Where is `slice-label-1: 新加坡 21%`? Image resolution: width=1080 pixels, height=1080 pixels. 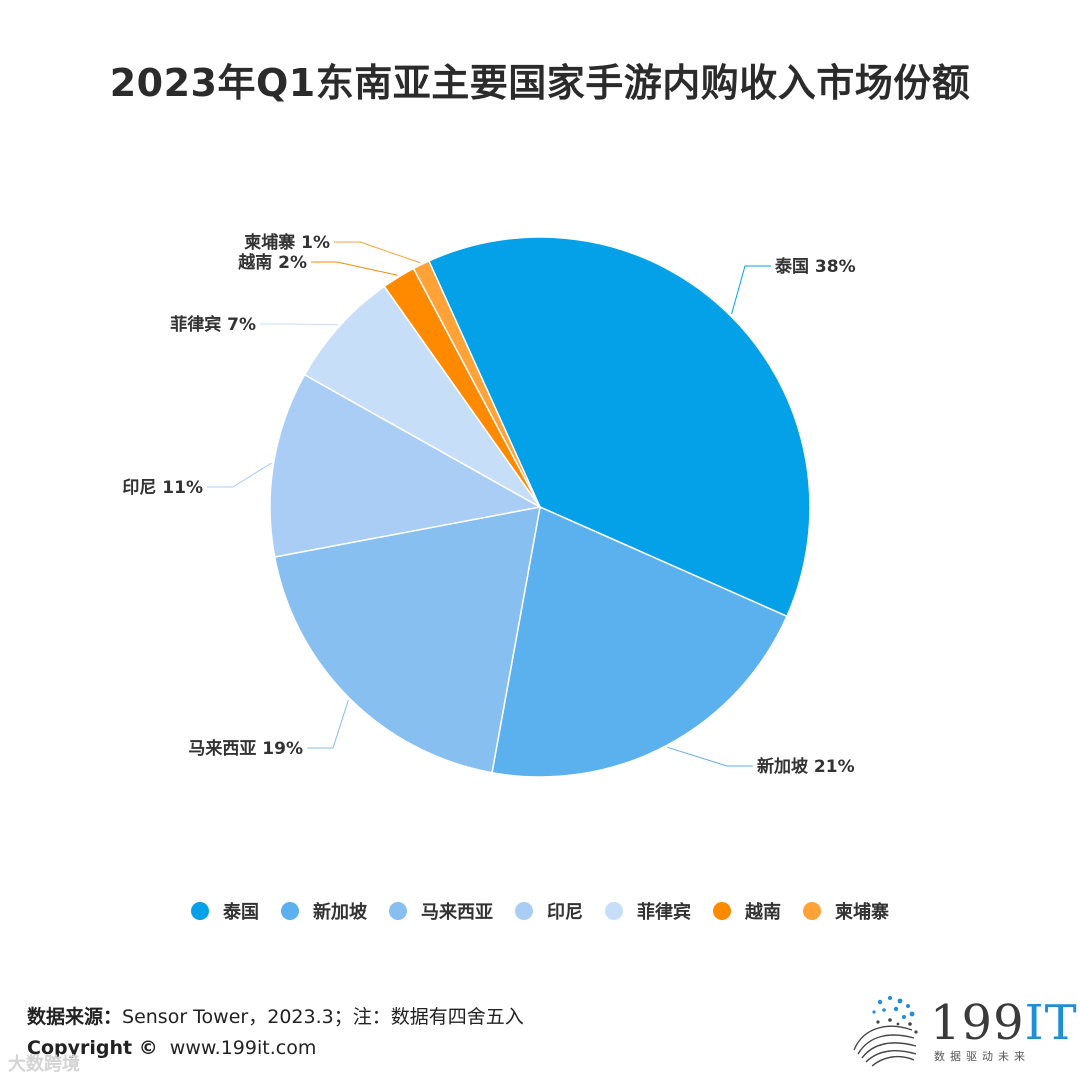 slice-label-1: 新加坡 21% is located at coordinates (806, 766).